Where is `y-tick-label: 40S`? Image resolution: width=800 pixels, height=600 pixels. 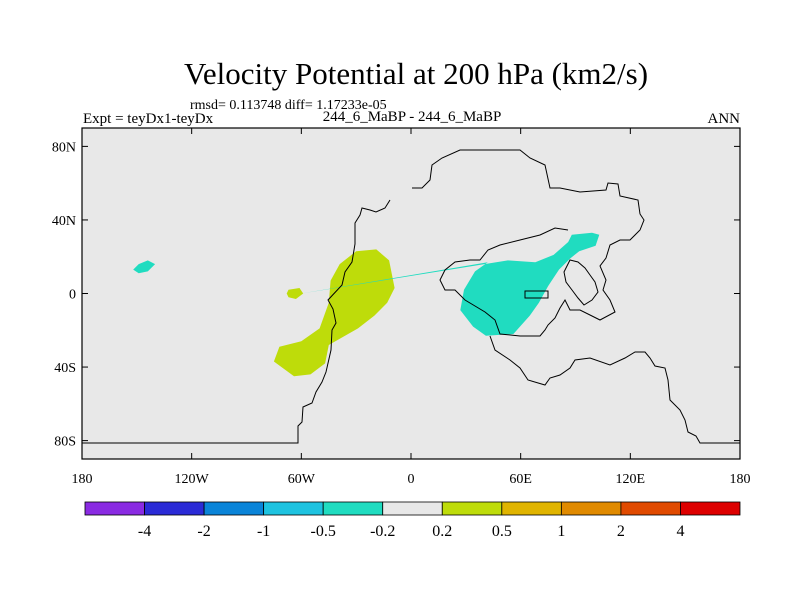
y-tick-label: 40S is located at coordinates (65, 368).